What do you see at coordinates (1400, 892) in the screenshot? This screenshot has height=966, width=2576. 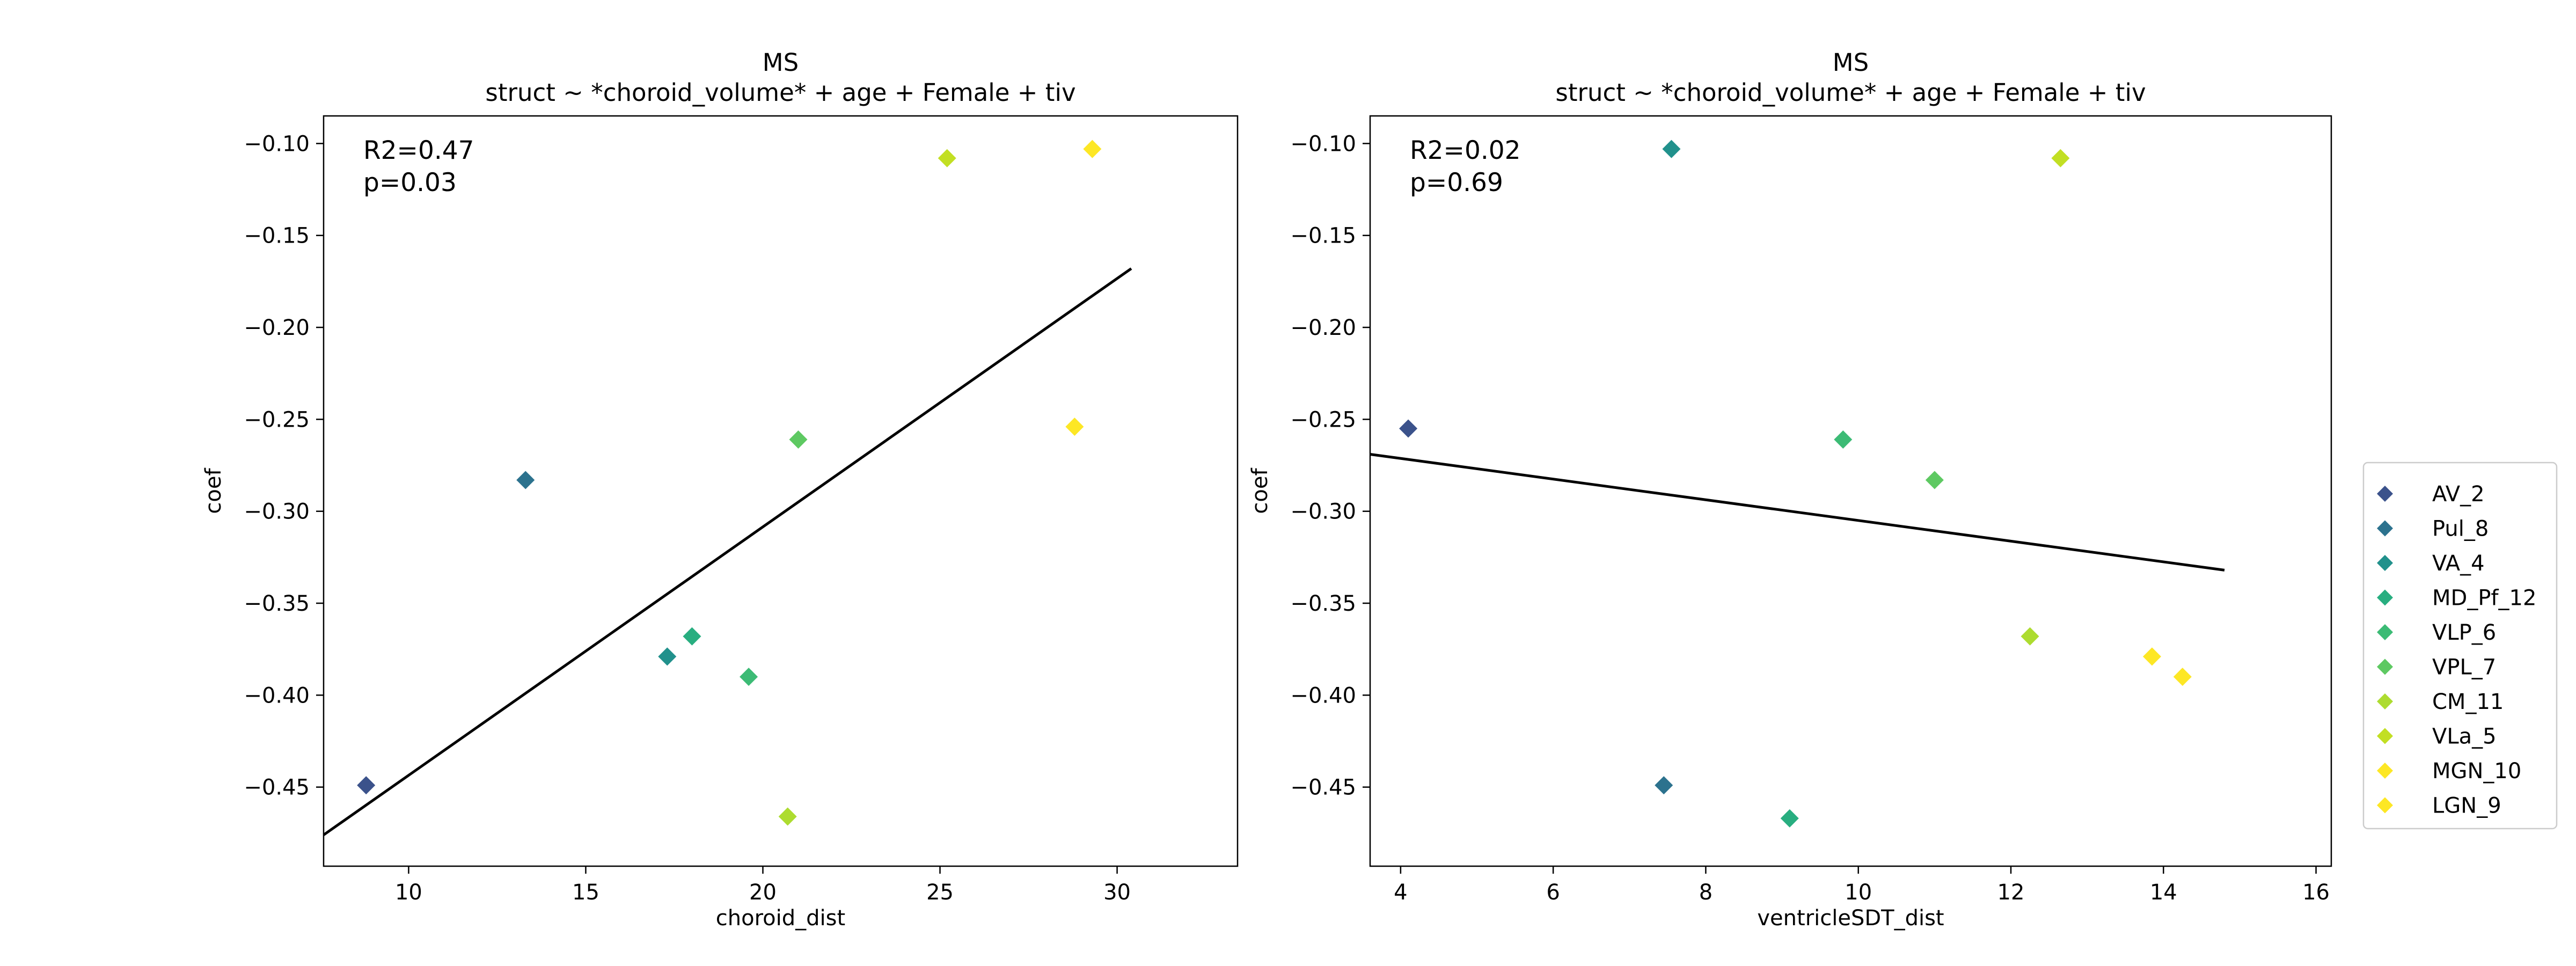 I see `x-tick-label: 4` at bounding box center [1400, 892].